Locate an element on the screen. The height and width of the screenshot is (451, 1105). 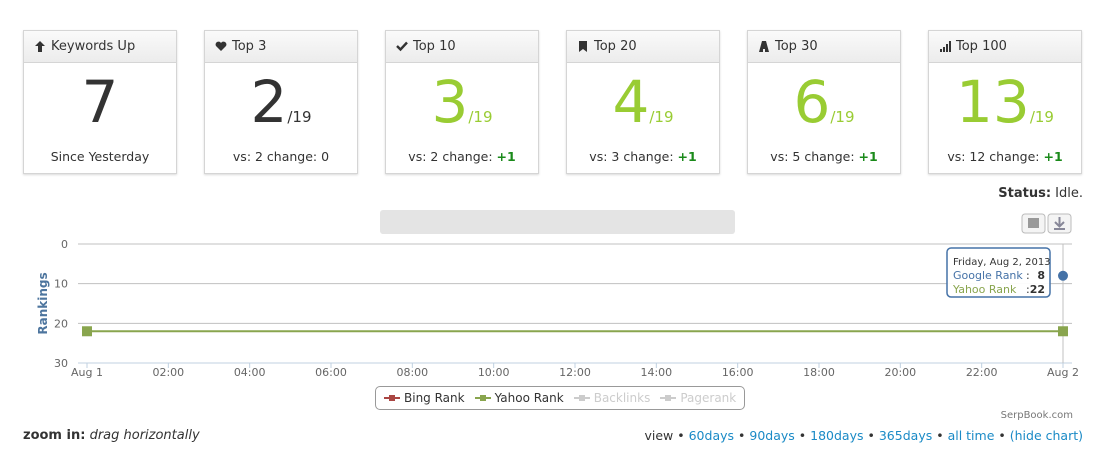
card-change: 0 is located at coordinates (325, 156).